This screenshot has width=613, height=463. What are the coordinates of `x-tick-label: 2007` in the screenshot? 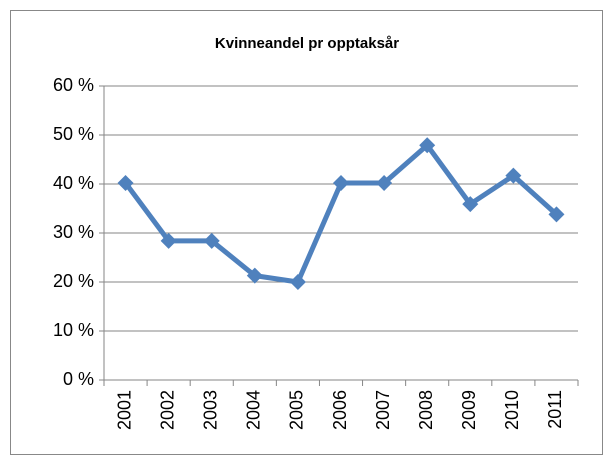 It's located at (383, 410).